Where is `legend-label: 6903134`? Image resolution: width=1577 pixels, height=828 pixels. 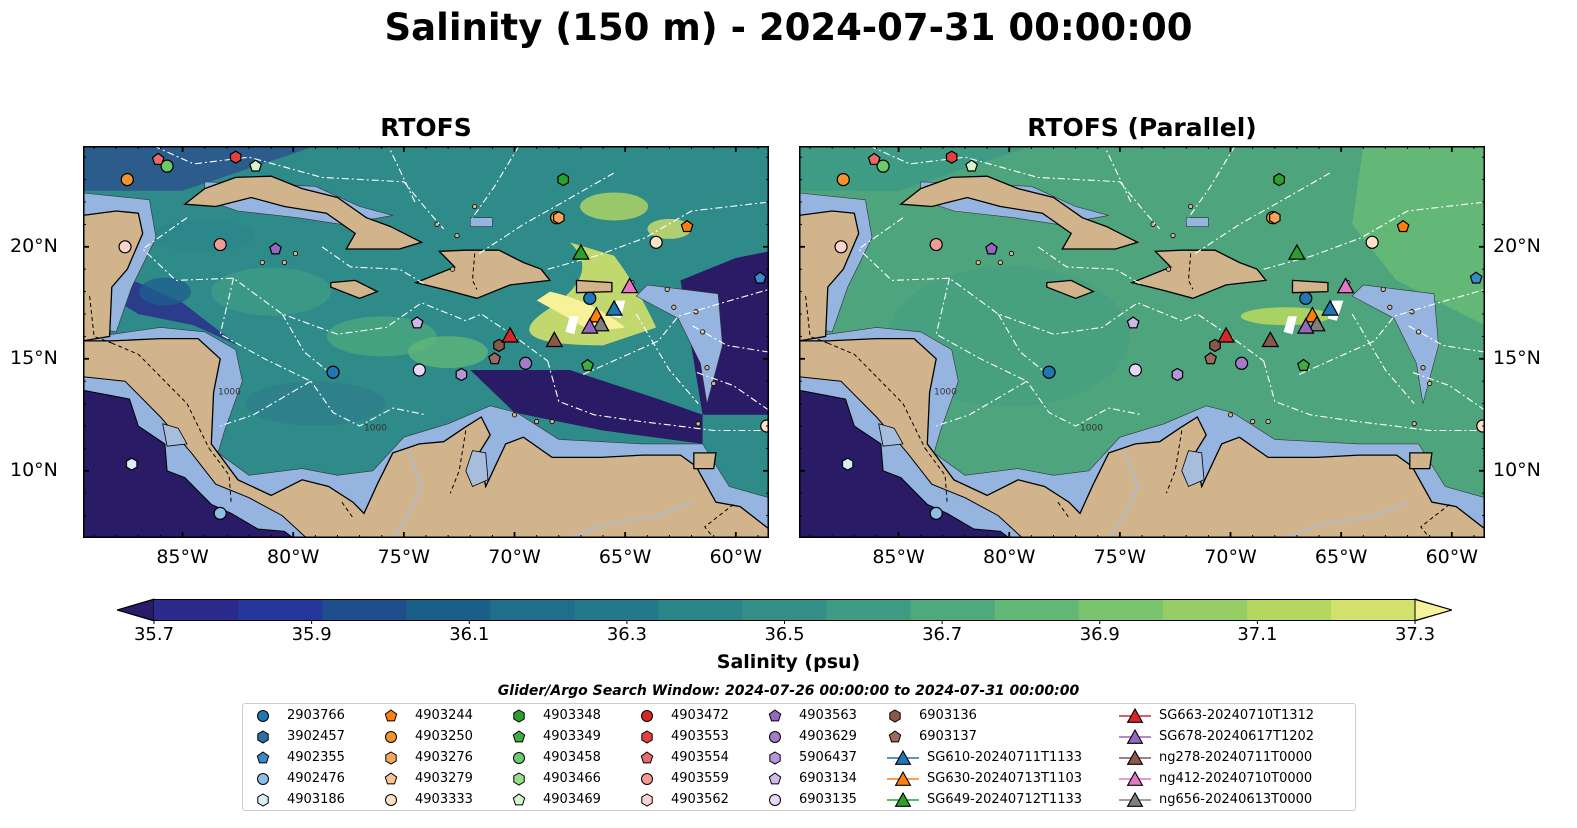
legend-label: 6903134 is located at coordinates (828, 778).